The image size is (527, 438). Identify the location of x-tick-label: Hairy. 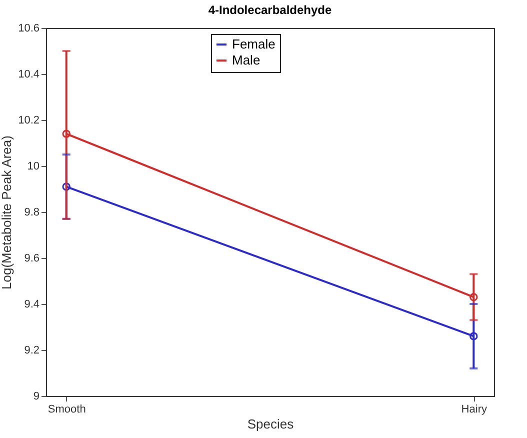
(474, 410).